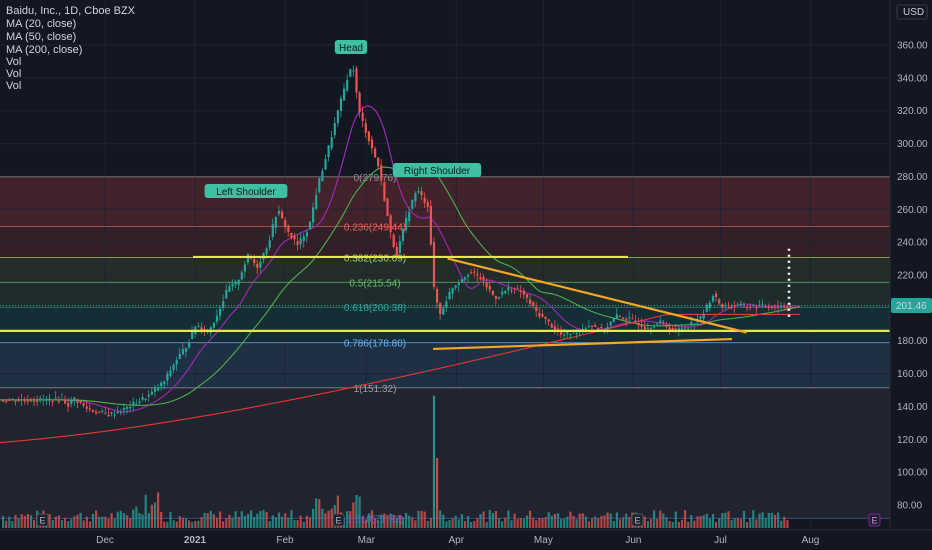  Describe the element at coordinates (458, 520) in the screenshot. I see `earnings-markers: E E E E` at that location.